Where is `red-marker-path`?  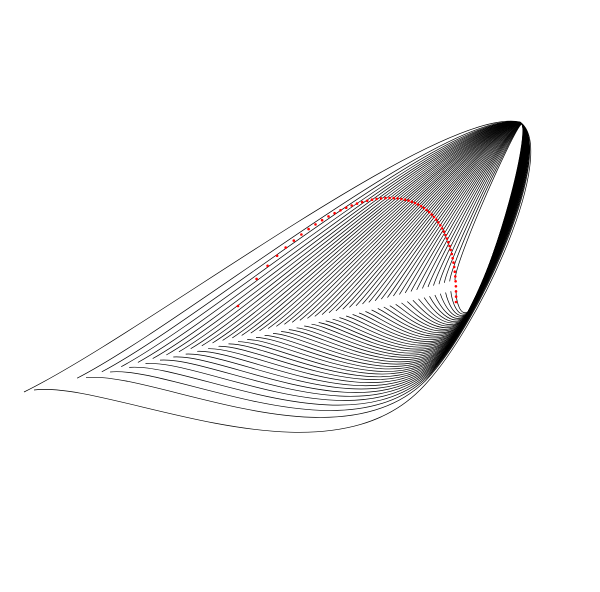 red-marker-path is located at coordinates (347, 252).